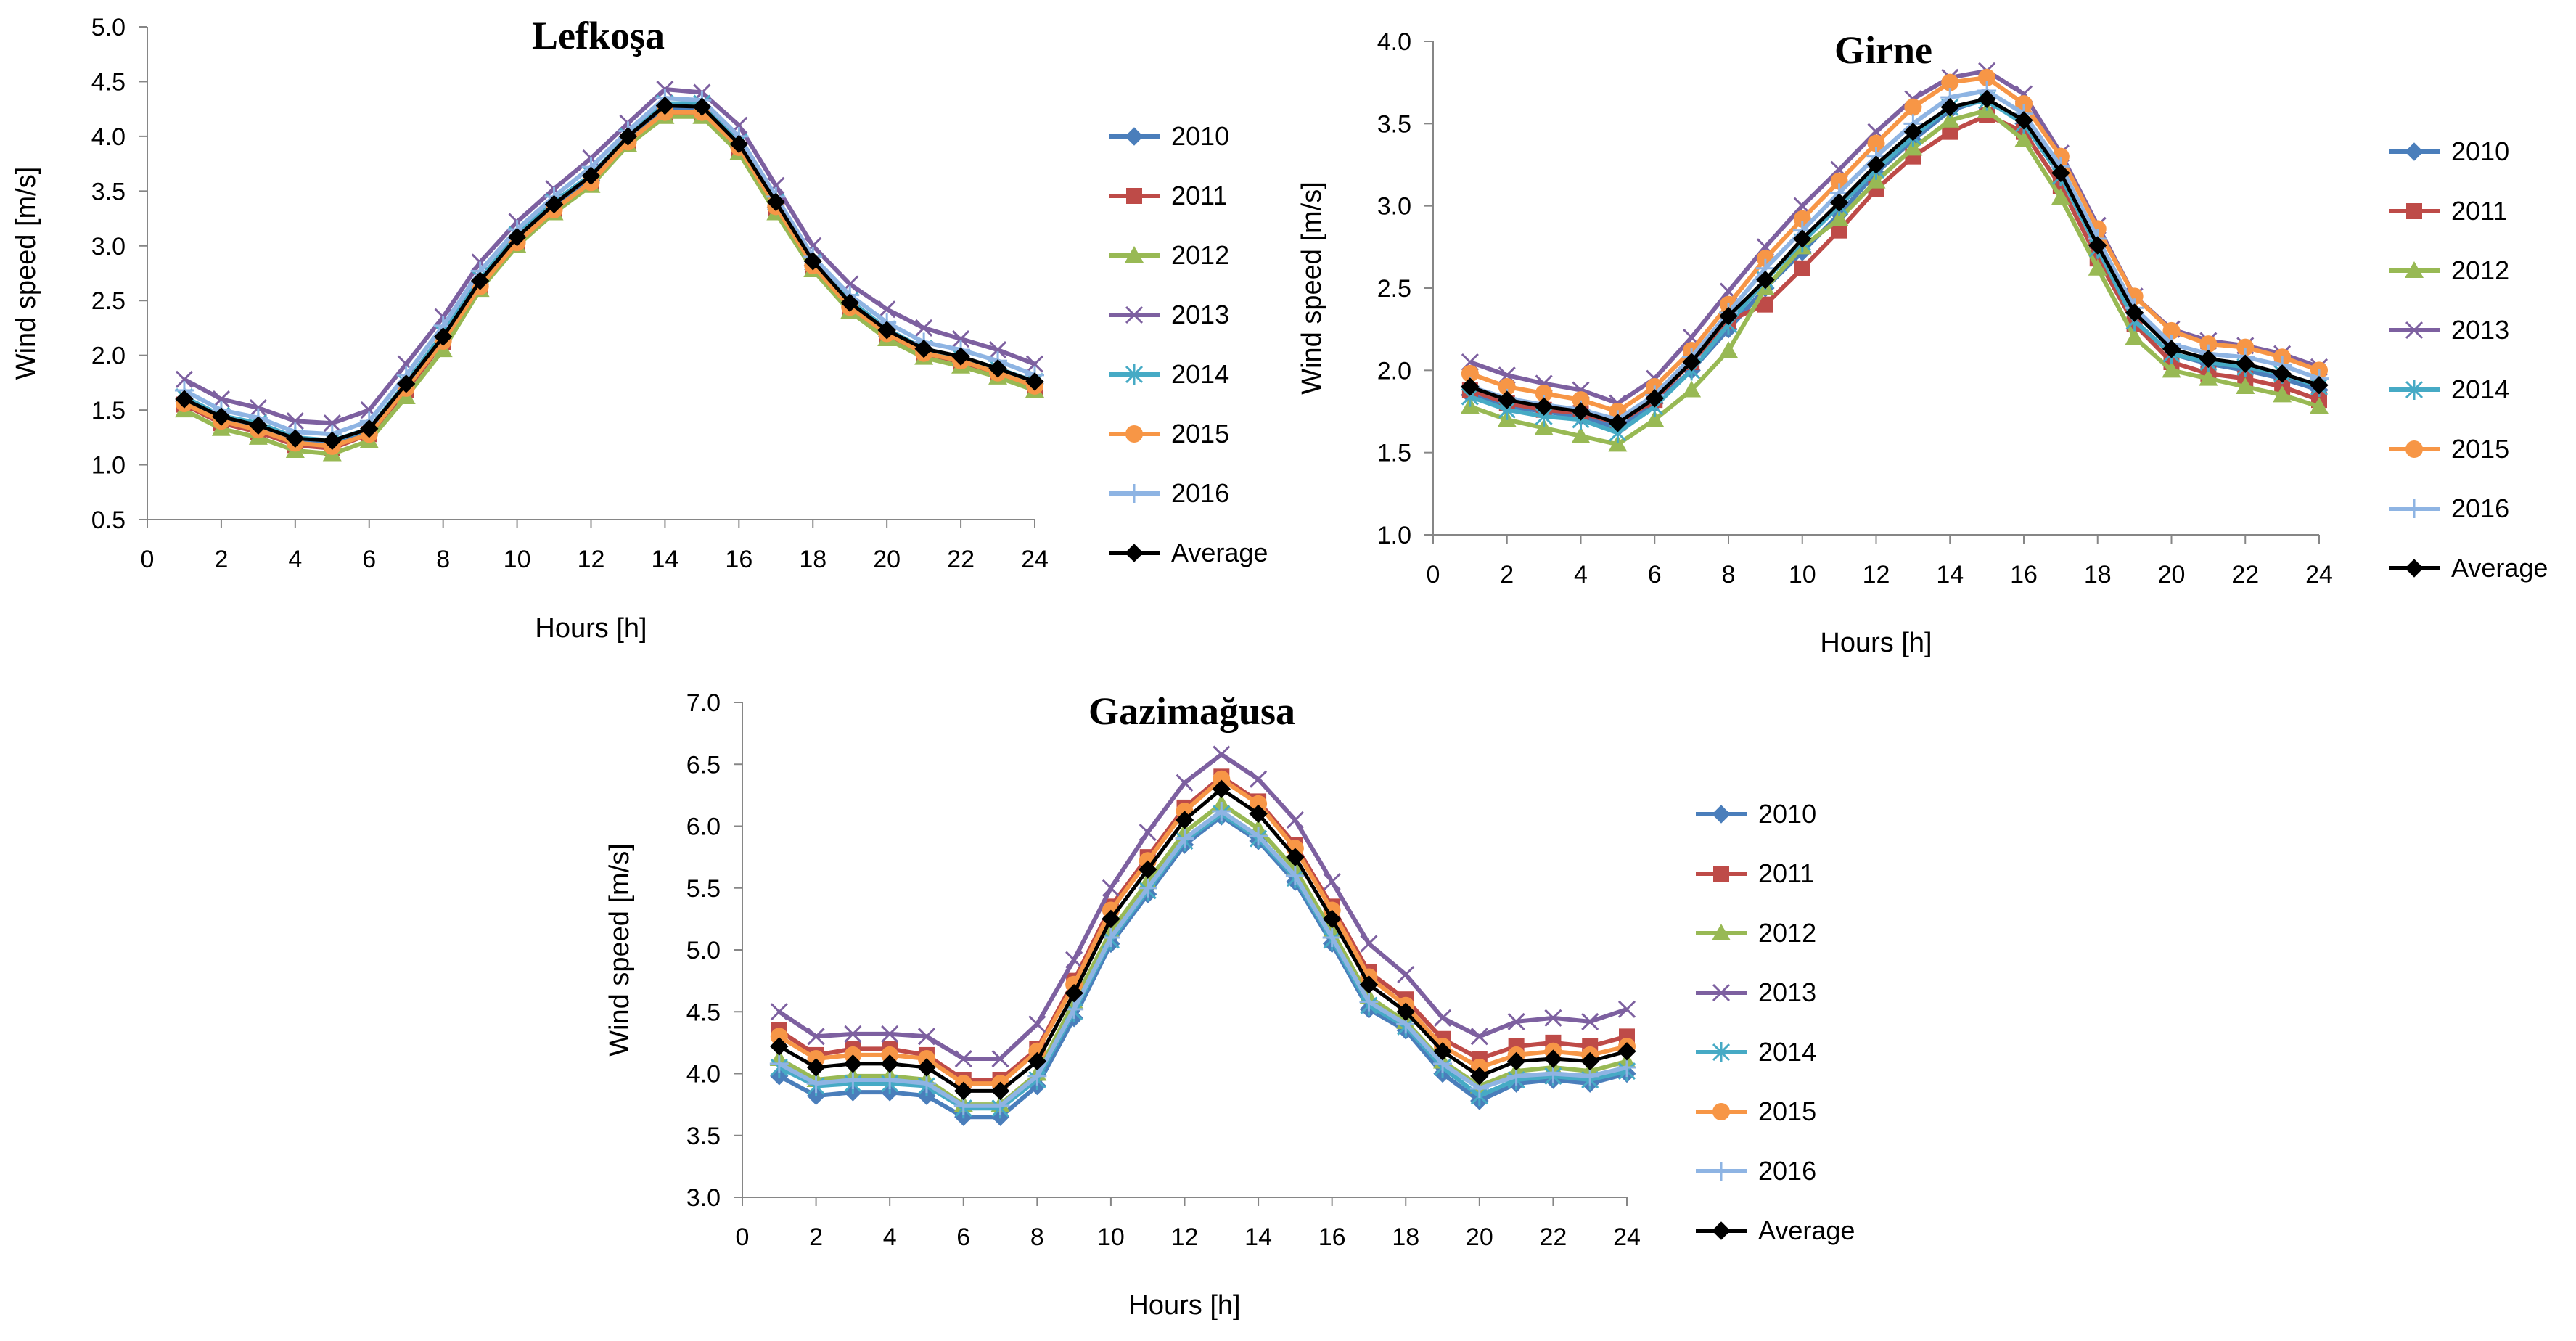  I want to click on y-axis-label: Wind speed [m/s], so click(26, 273).